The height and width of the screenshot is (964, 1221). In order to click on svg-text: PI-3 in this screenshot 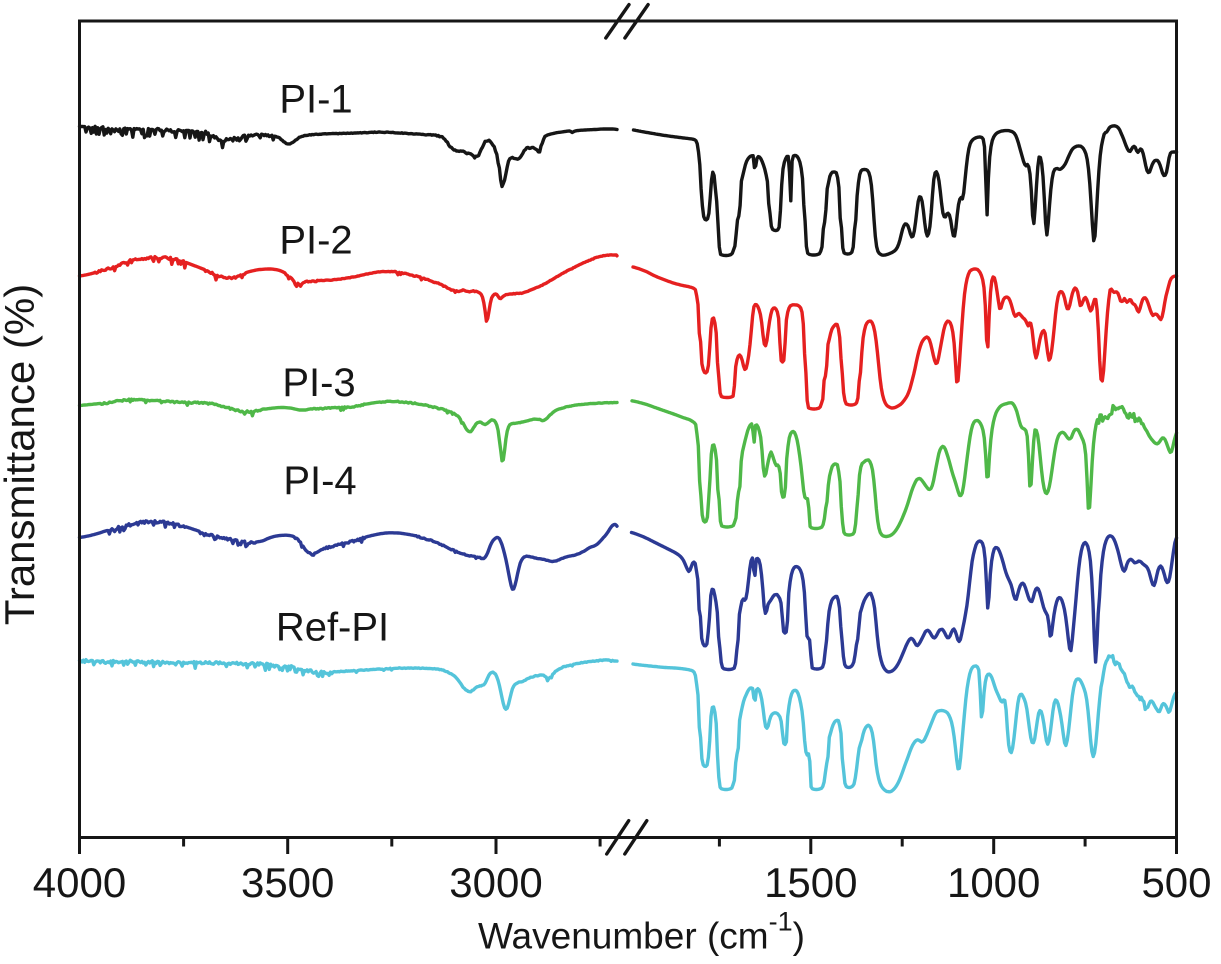, I will do `click(318, 383)`.